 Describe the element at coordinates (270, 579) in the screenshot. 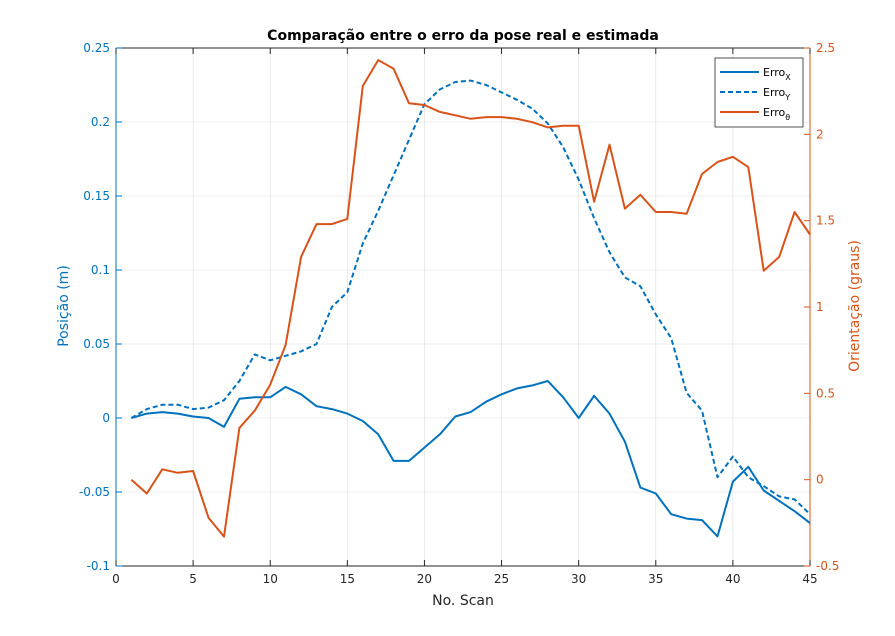

I see `x-tick-label: 10` at that location.